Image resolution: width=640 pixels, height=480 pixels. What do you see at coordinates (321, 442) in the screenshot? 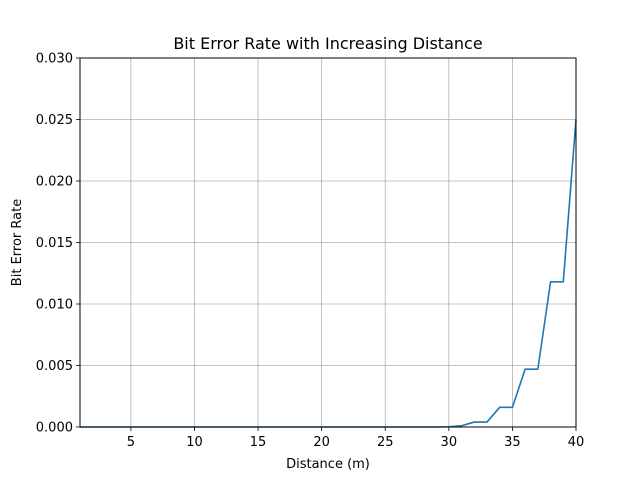
I see `x-tick-label: 20` at bounding box center [321, 442].